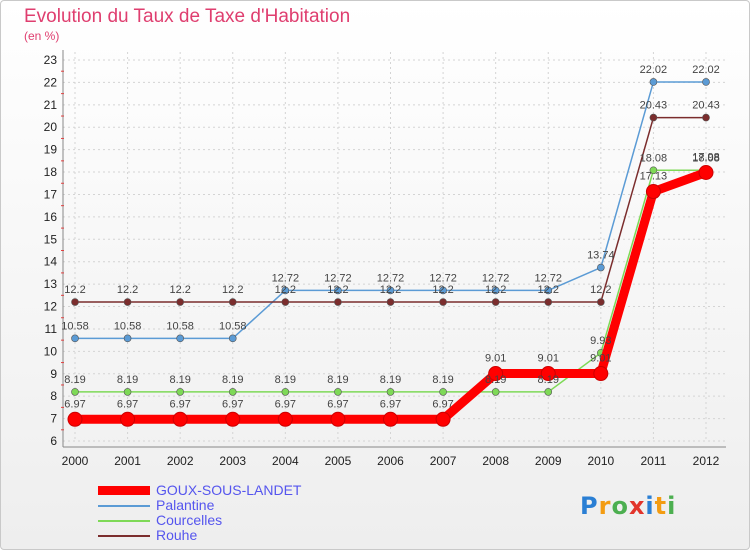 The width and height of the screenshot is (750, 550). I want to click on y-tick-label: 9, so click(53, 374).